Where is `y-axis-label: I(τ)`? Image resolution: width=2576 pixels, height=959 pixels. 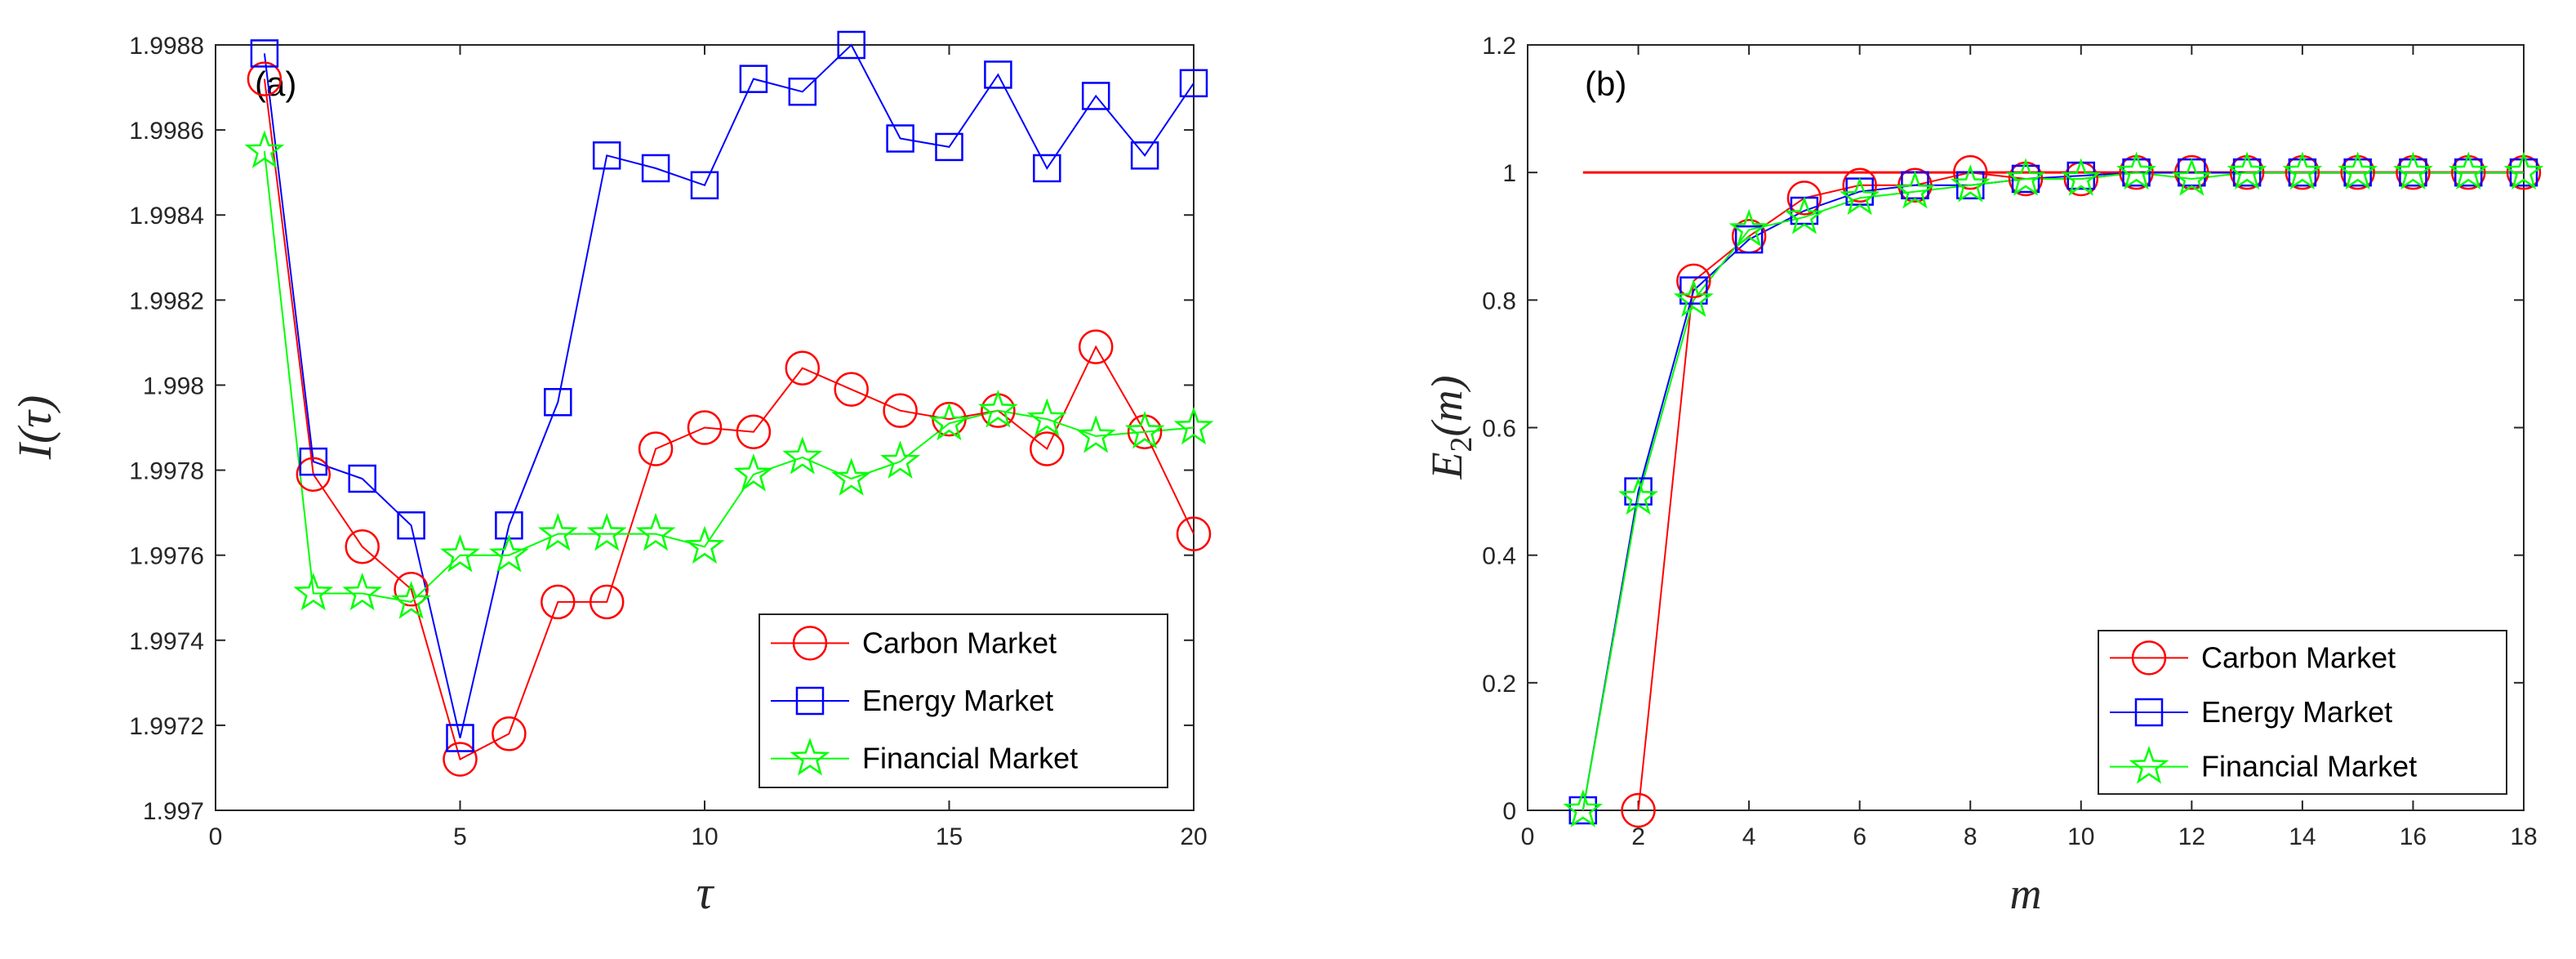
y-axis-label: I(τ) is located at coordinates (34, 428).